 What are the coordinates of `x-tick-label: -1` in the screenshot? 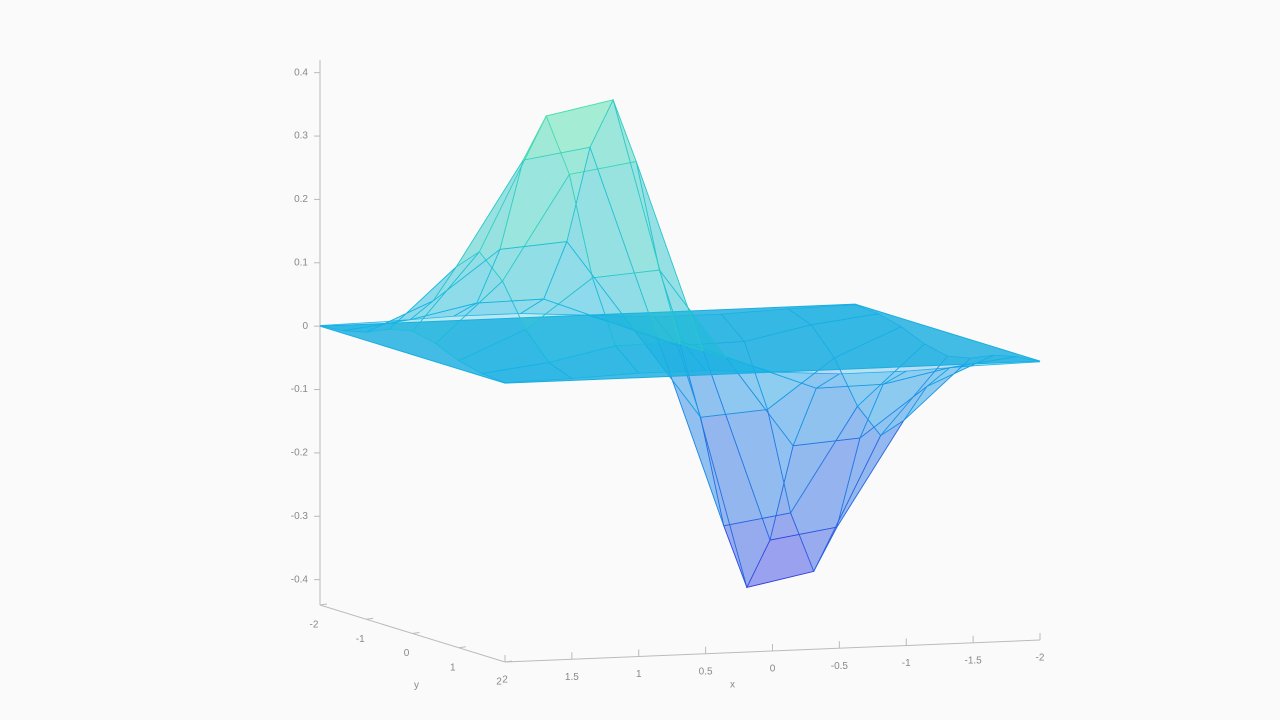 It's located at (906, 663).